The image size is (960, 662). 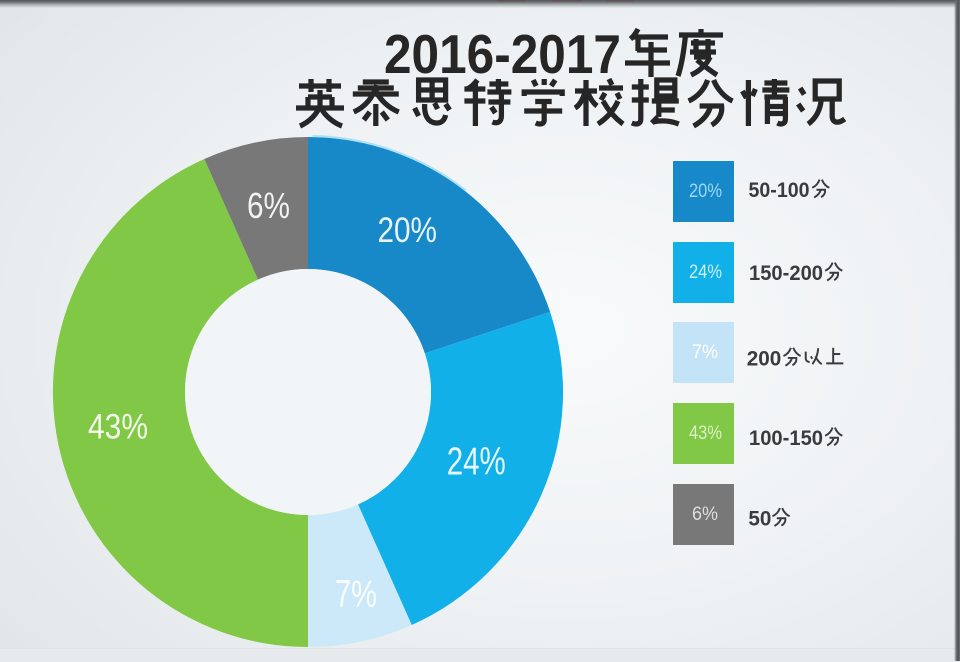 I want to click on svg-text: 150-200, so click(x=786, y=273).